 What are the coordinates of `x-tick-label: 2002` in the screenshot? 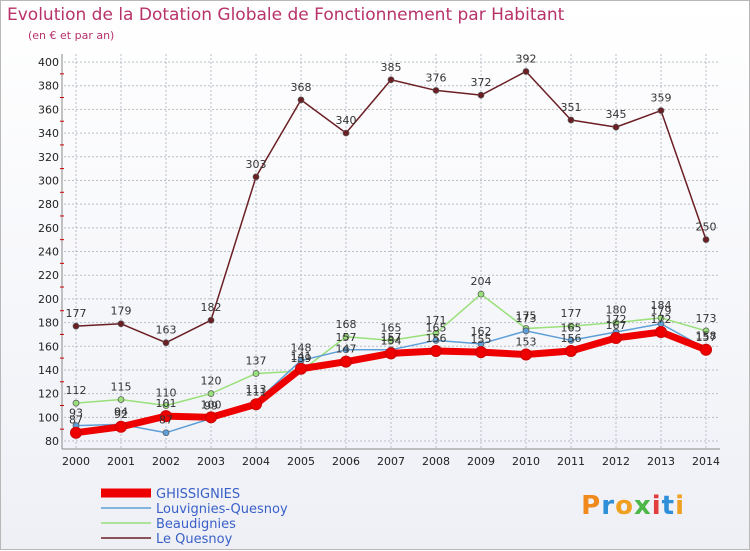 It's located at (166, 461).